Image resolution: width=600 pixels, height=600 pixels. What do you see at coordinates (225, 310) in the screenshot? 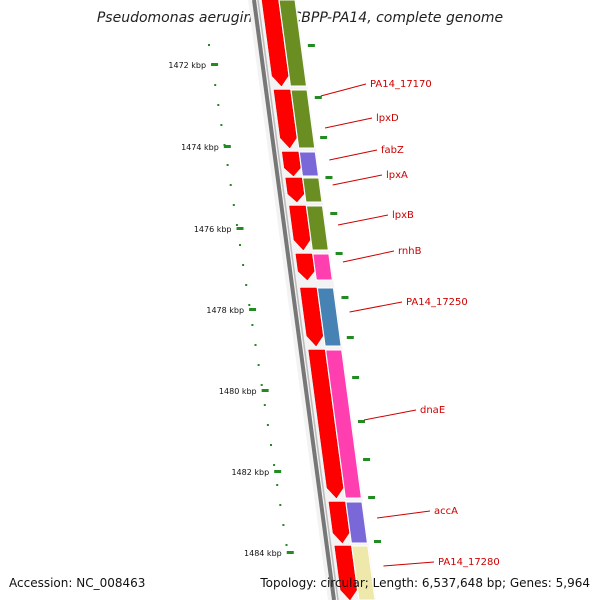
I see `scale-tick-label: 1478 kbp` at bounding box center [225, 310].